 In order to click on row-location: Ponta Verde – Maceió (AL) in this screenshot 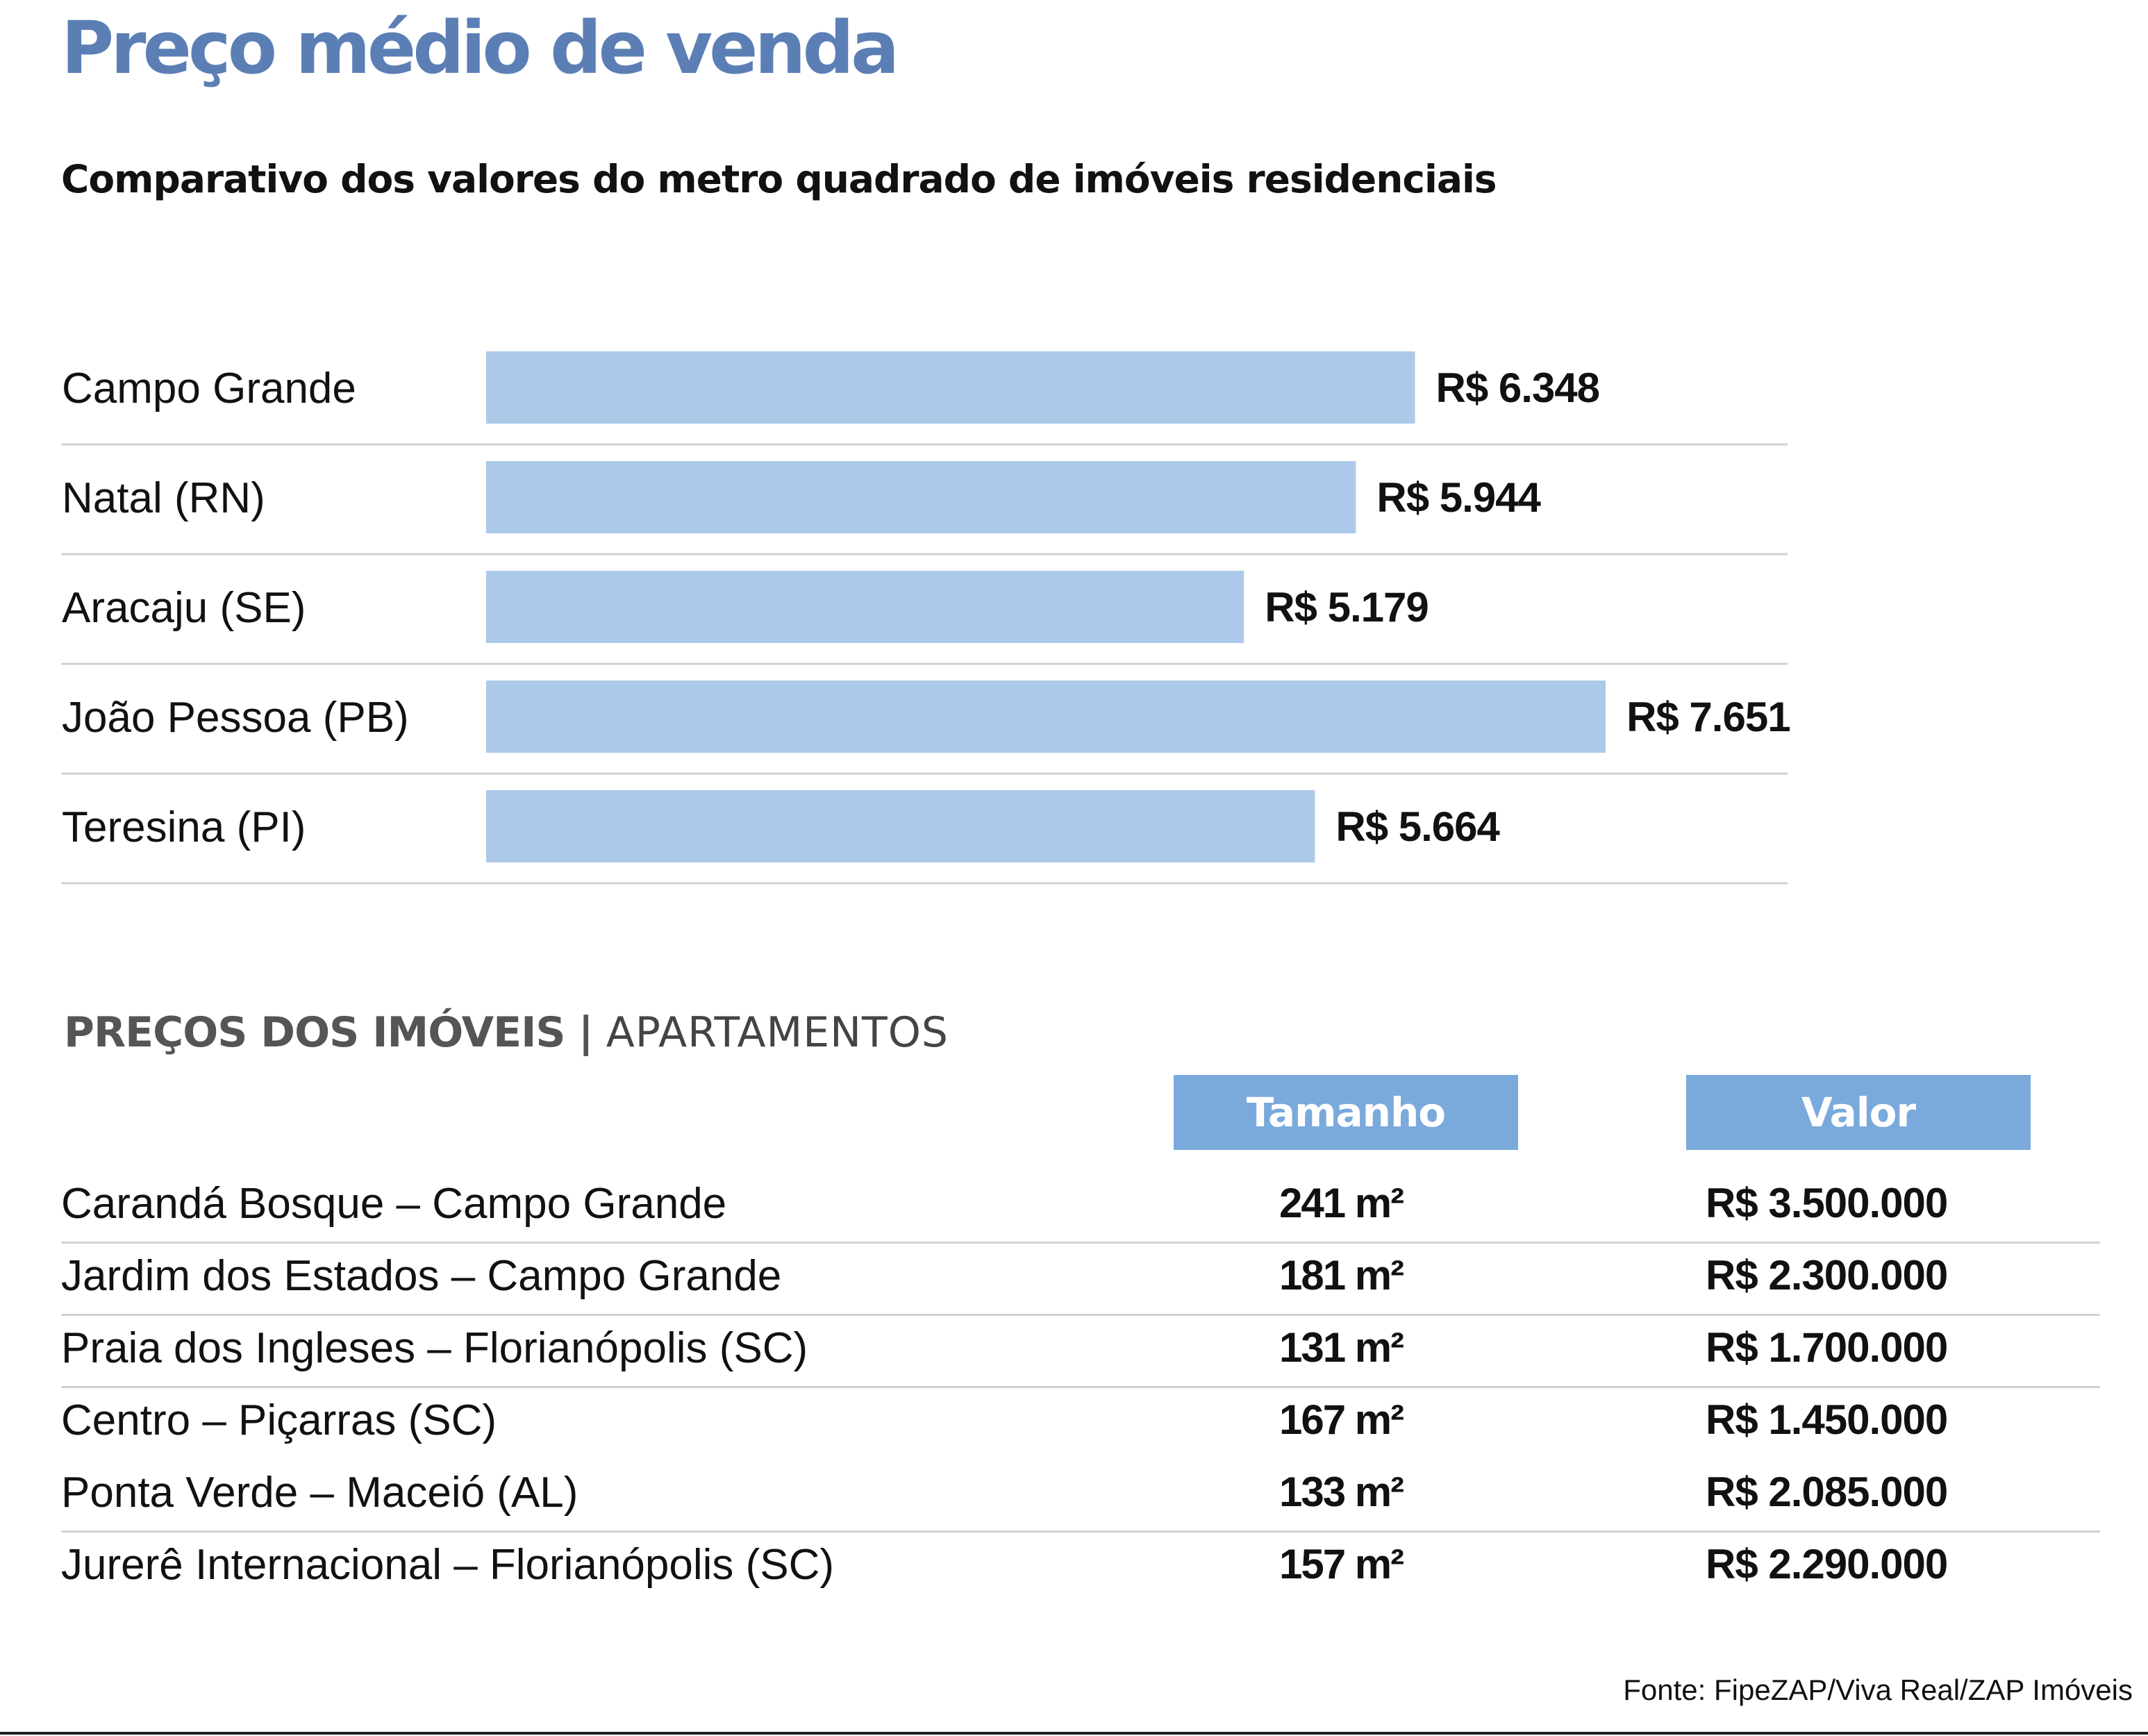, I will do `click(319, 1493)`.